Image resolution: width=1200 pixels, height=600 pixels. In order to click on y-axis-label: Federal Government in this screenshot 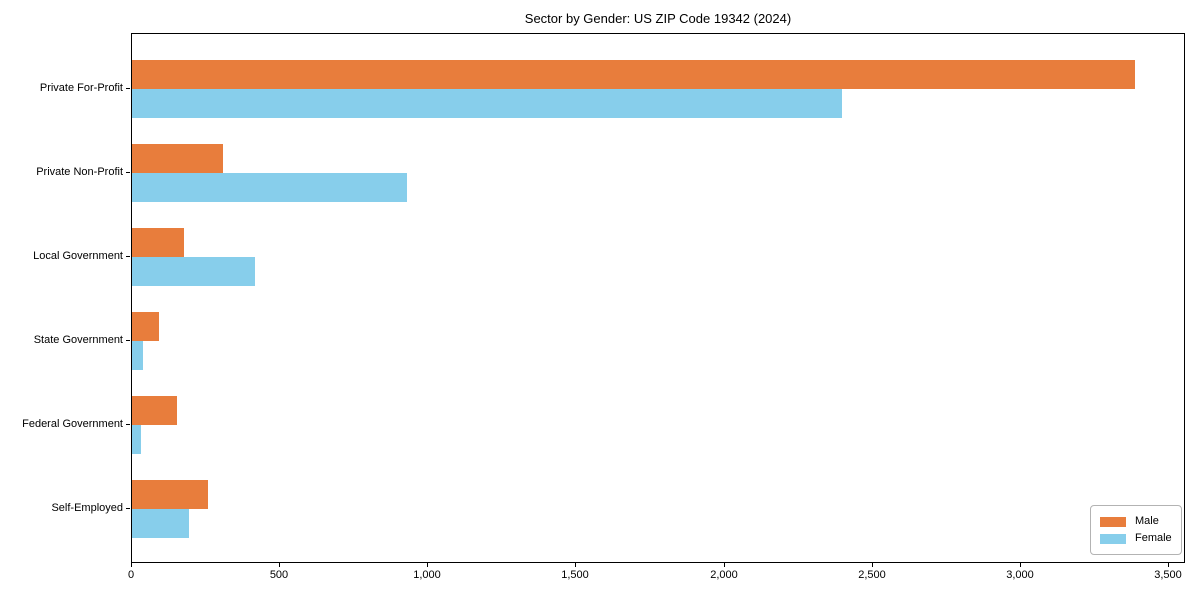, I will do `click(72, 424)`.